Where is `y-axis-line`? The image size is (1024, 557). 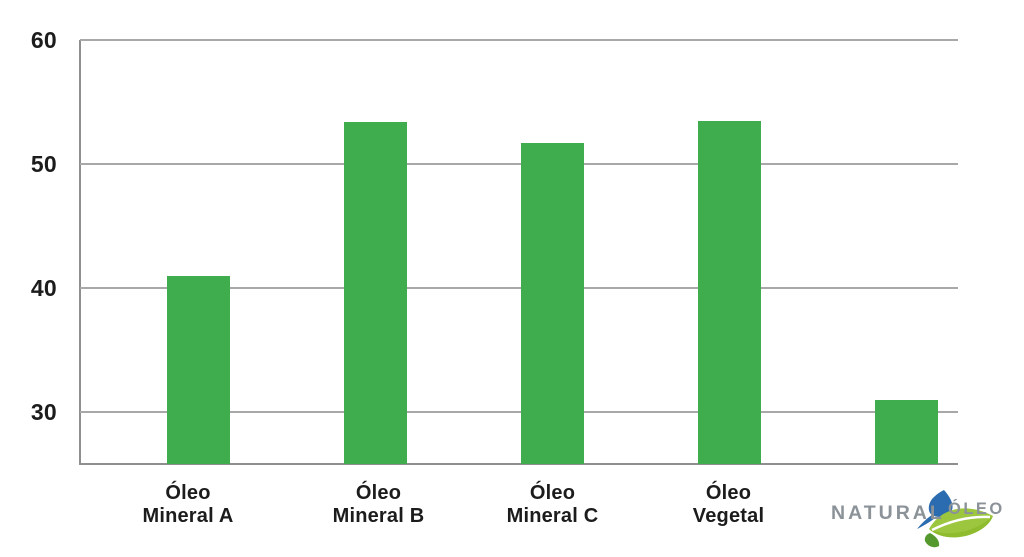 y-axis-line is located at coordinates (80, 252).